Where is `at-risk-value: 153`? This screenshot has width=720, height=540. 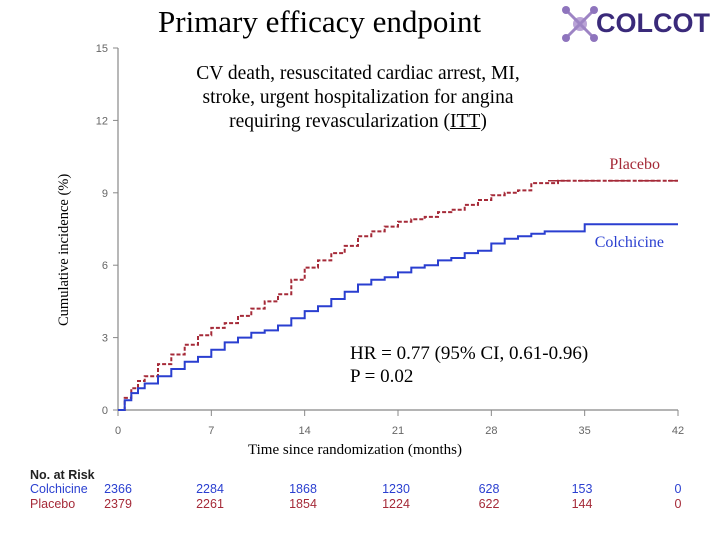 at-risk-value: 153 is located at coordinates (582, 489).